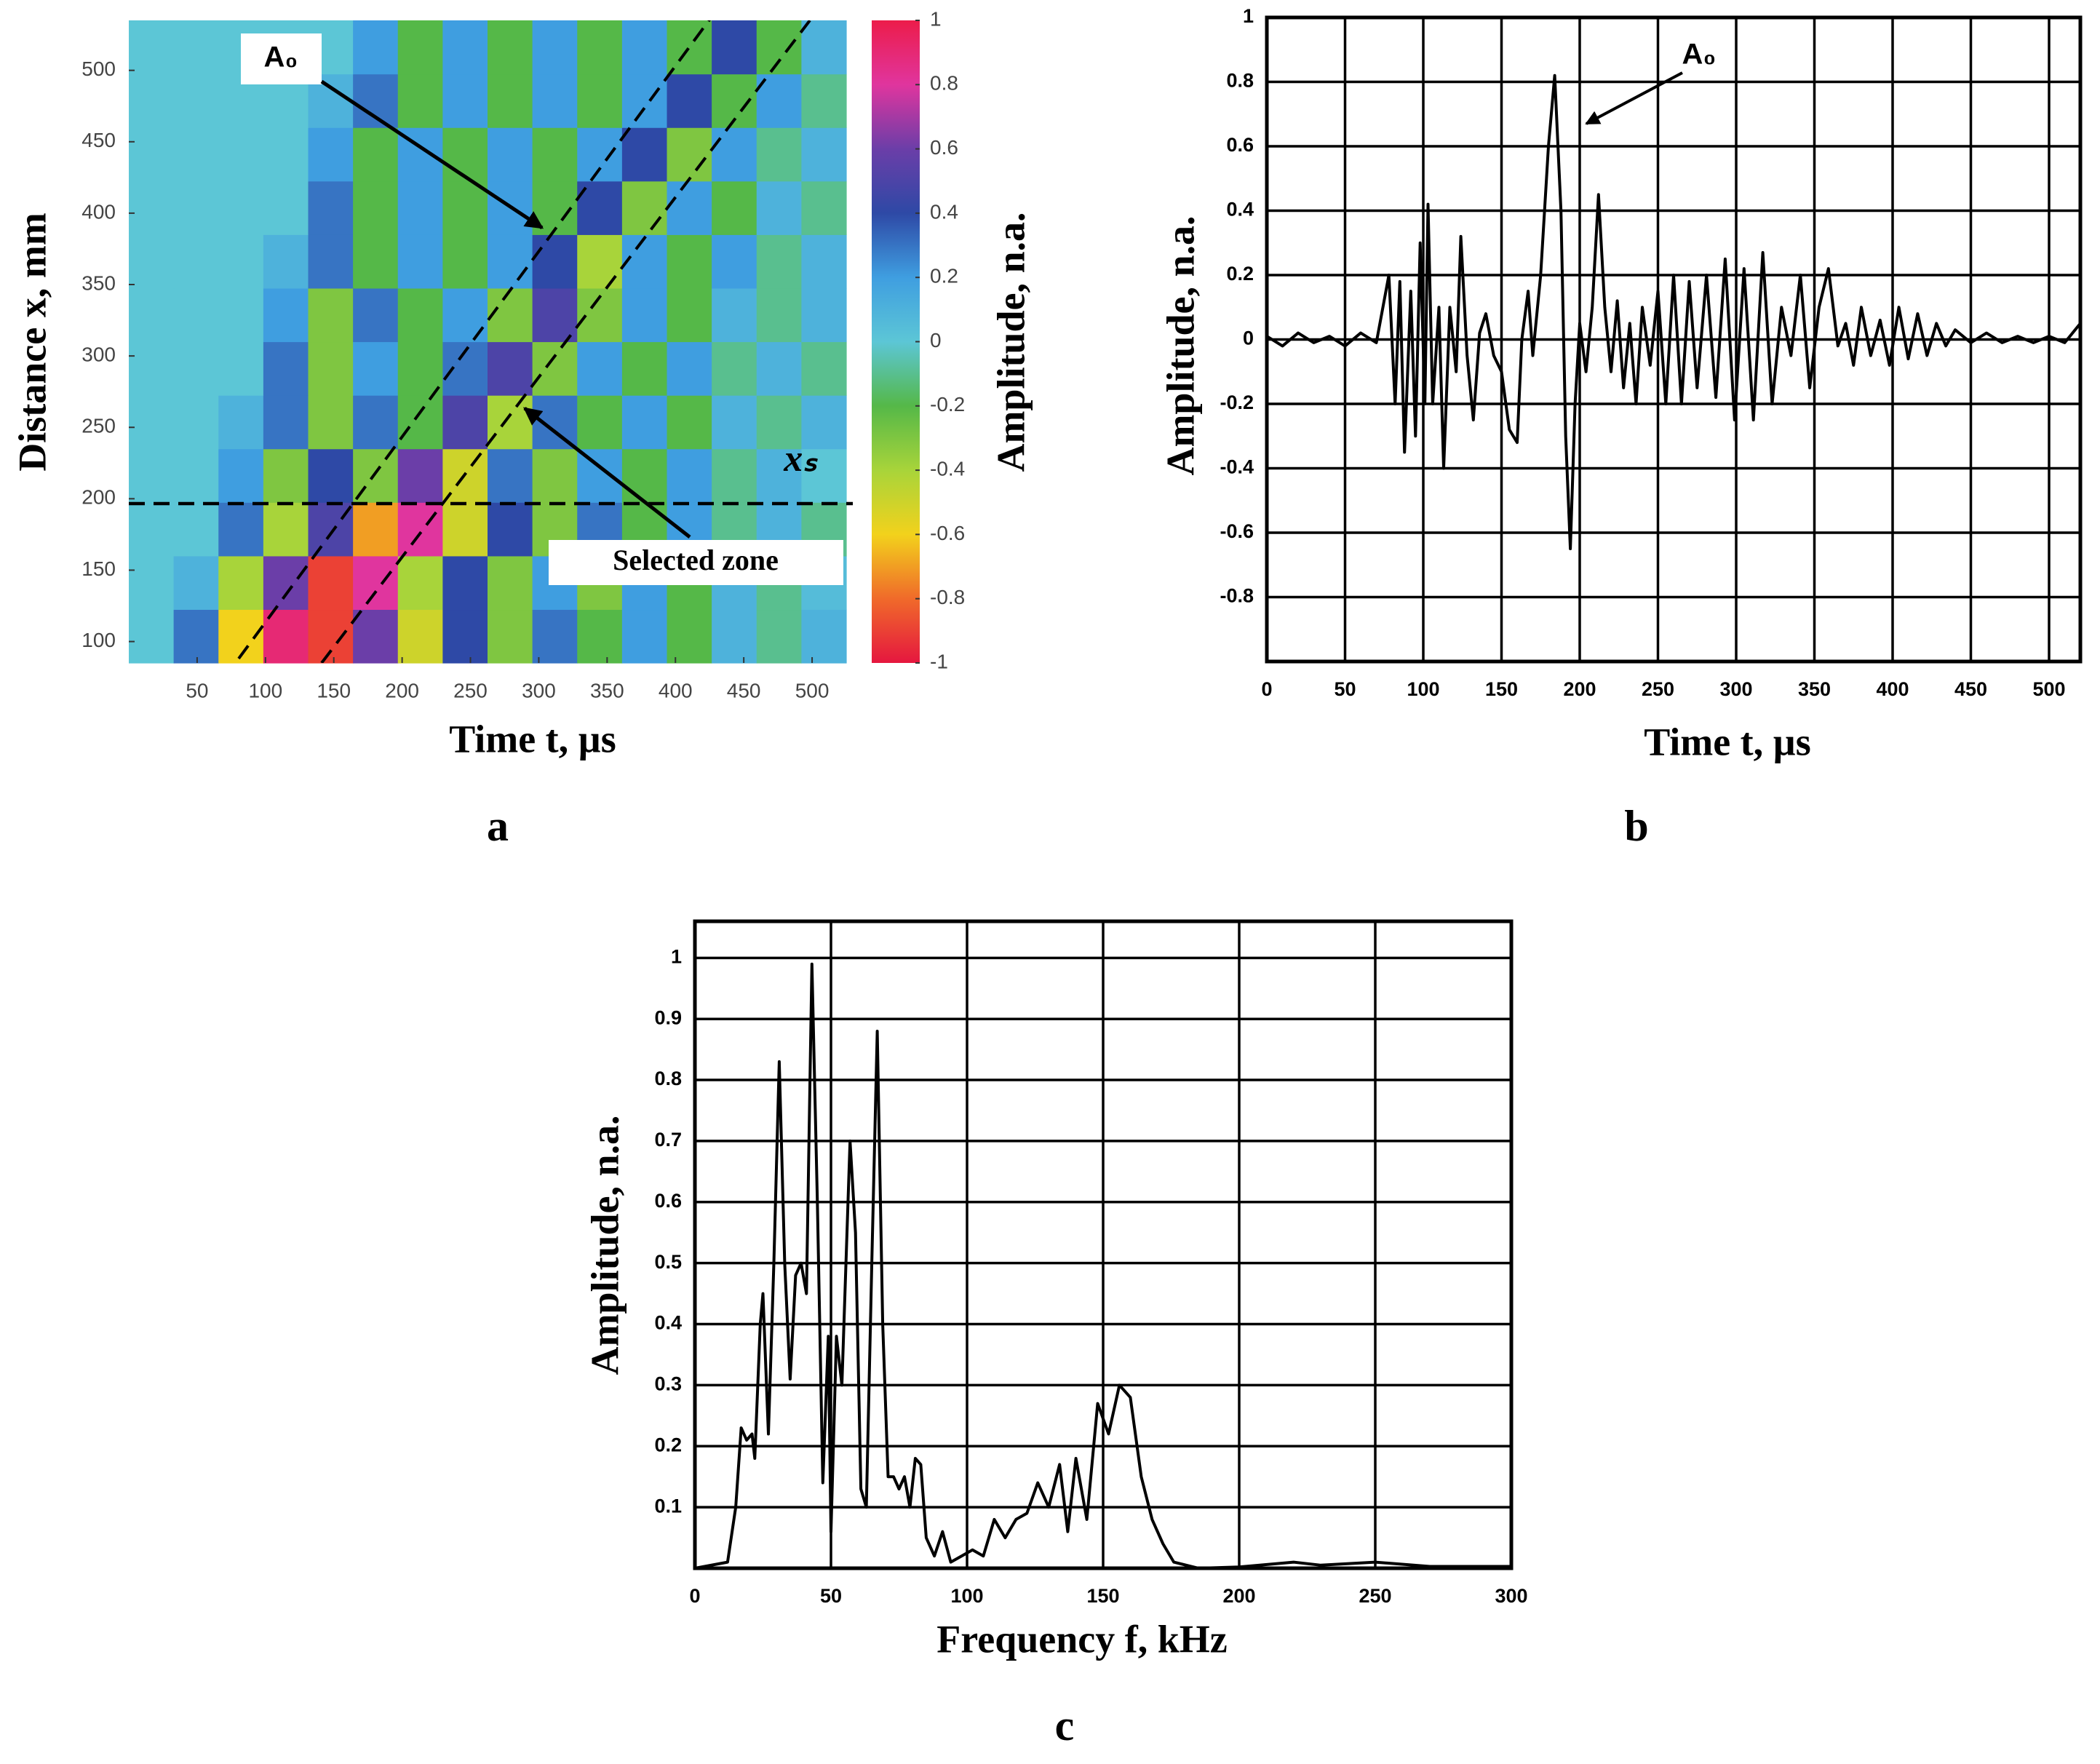 This screenshot has height=1764, width=2100. What do you see at coordinates (1893, 689) in the screenshot?
I see `x-tick-label: 400` at bounding box center [1893, 689].